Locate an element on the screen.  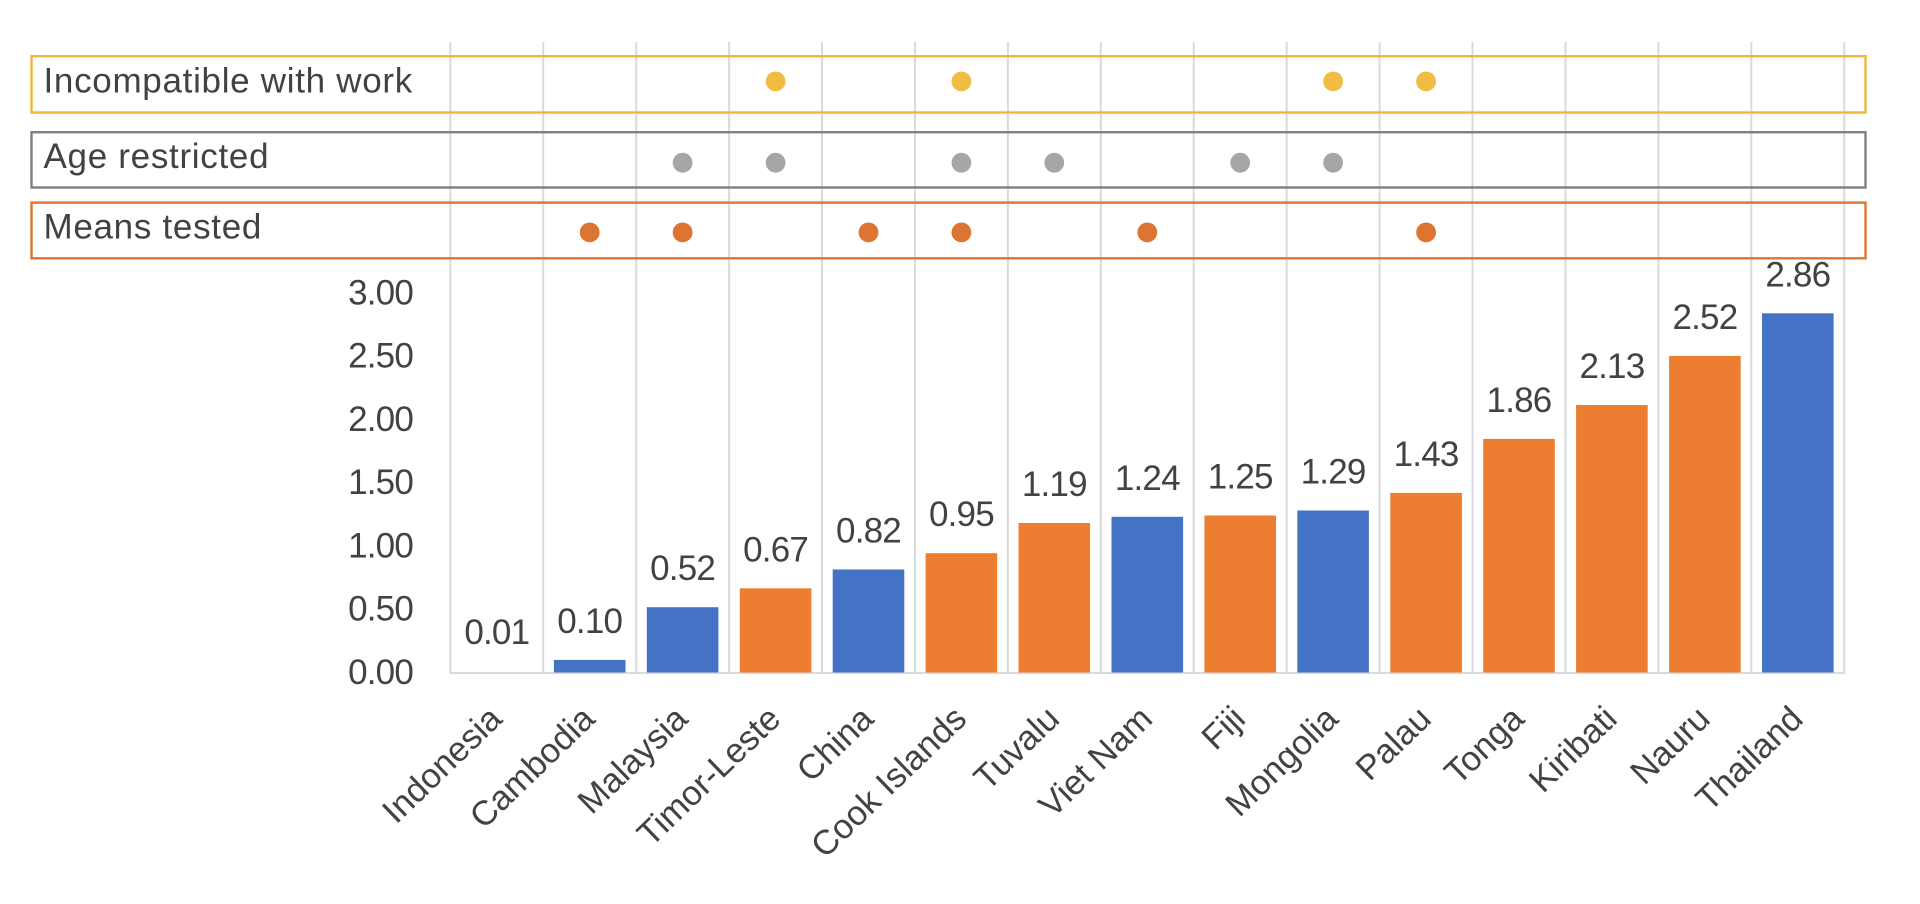
svg-text: 0.82 is located at coordinates (868, 531).